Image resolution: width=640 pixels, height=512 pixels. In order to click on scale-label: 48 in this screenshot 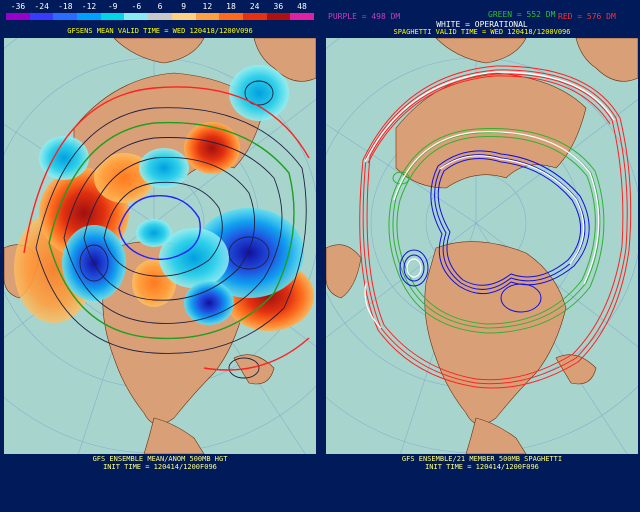, I will do `click(302, 6)`.